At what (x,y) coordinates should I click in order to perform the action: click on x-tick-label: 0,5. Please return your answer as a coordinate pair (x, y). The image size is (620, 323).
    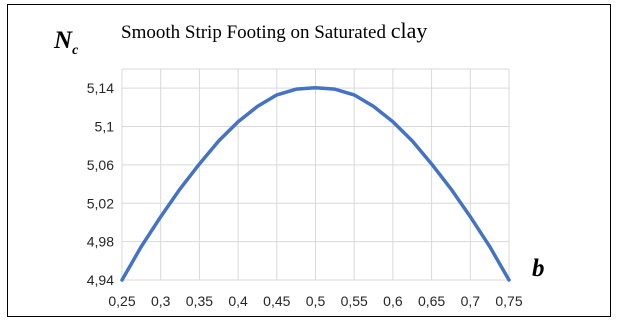
    Looking at the image, I should click on (316, 301).